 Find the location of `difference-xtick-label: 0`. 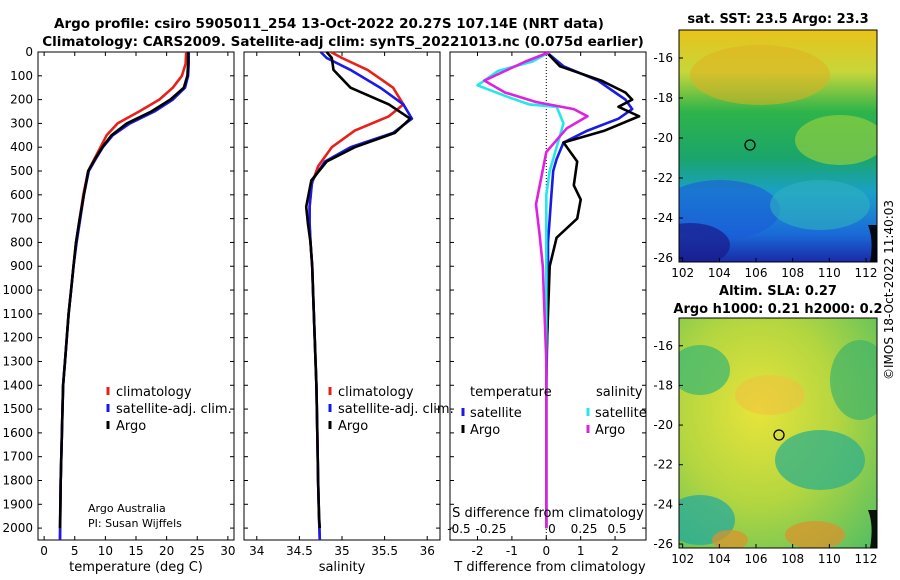

difference-xtick-label: 0 is located at coordinates (546, 551).